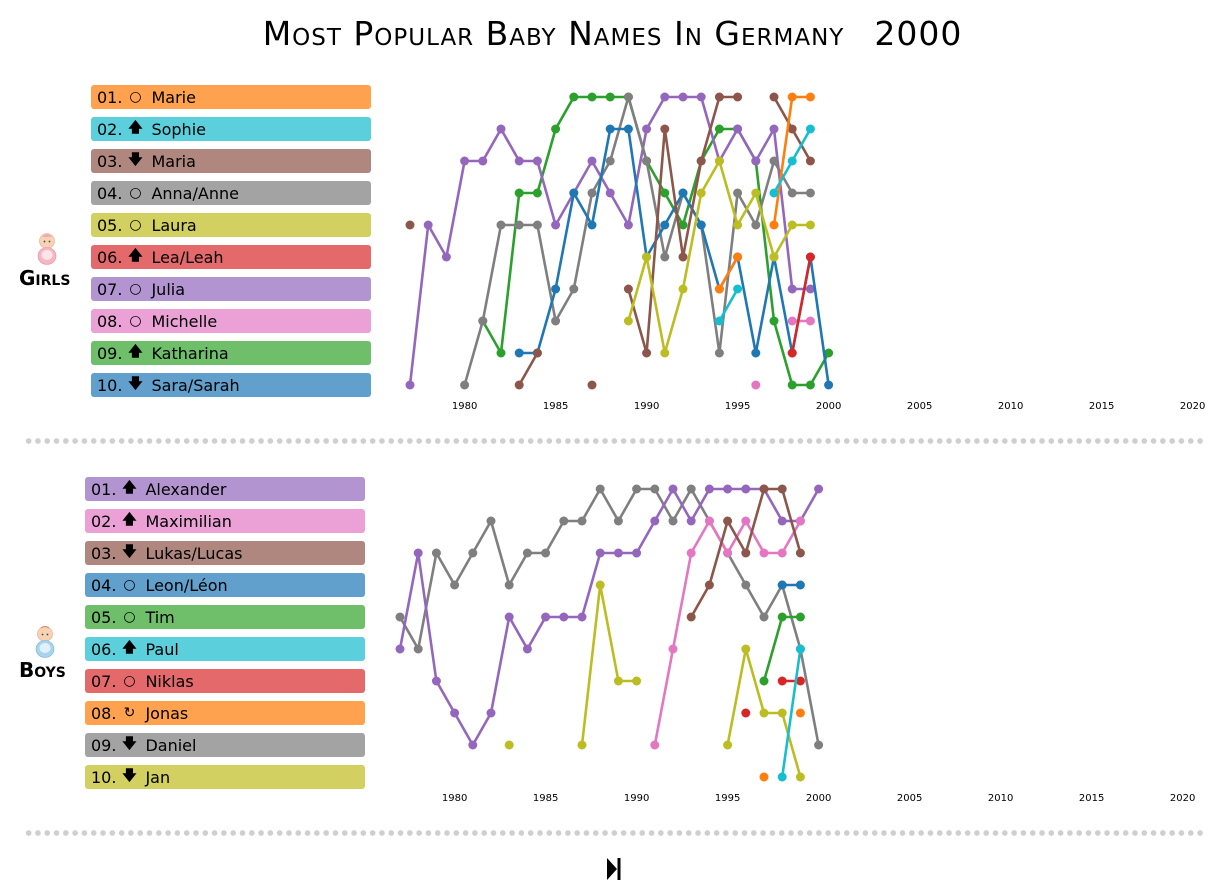 This screenshot has height=894, width=1225. I want to click on x-tick-label: 2010, so click(1010, 406).